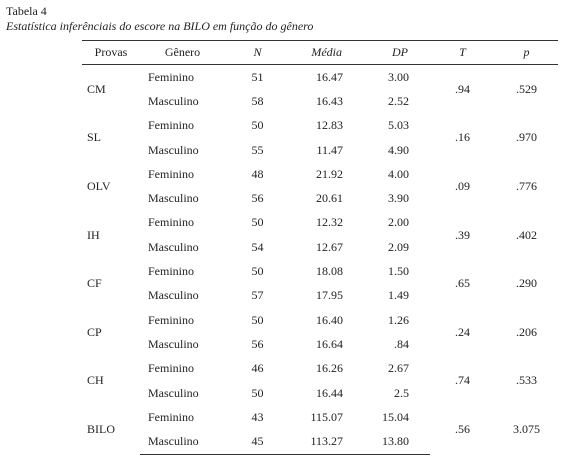 The image size is (569, 463). I want to click on mean-cell: 21.92, so click(329, 173).